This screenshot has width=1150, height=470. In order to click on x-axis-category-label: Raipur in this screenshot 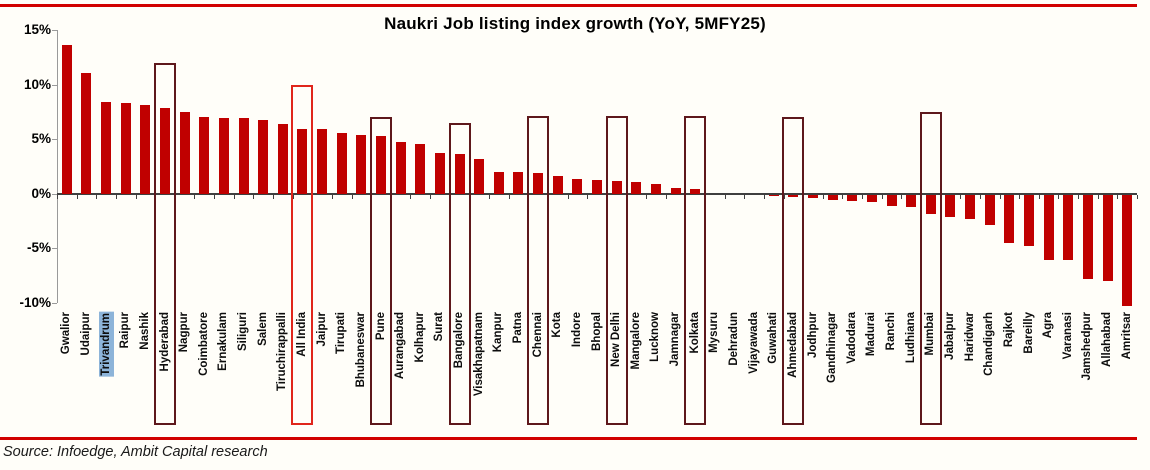, I will do `click(125, 330)`.